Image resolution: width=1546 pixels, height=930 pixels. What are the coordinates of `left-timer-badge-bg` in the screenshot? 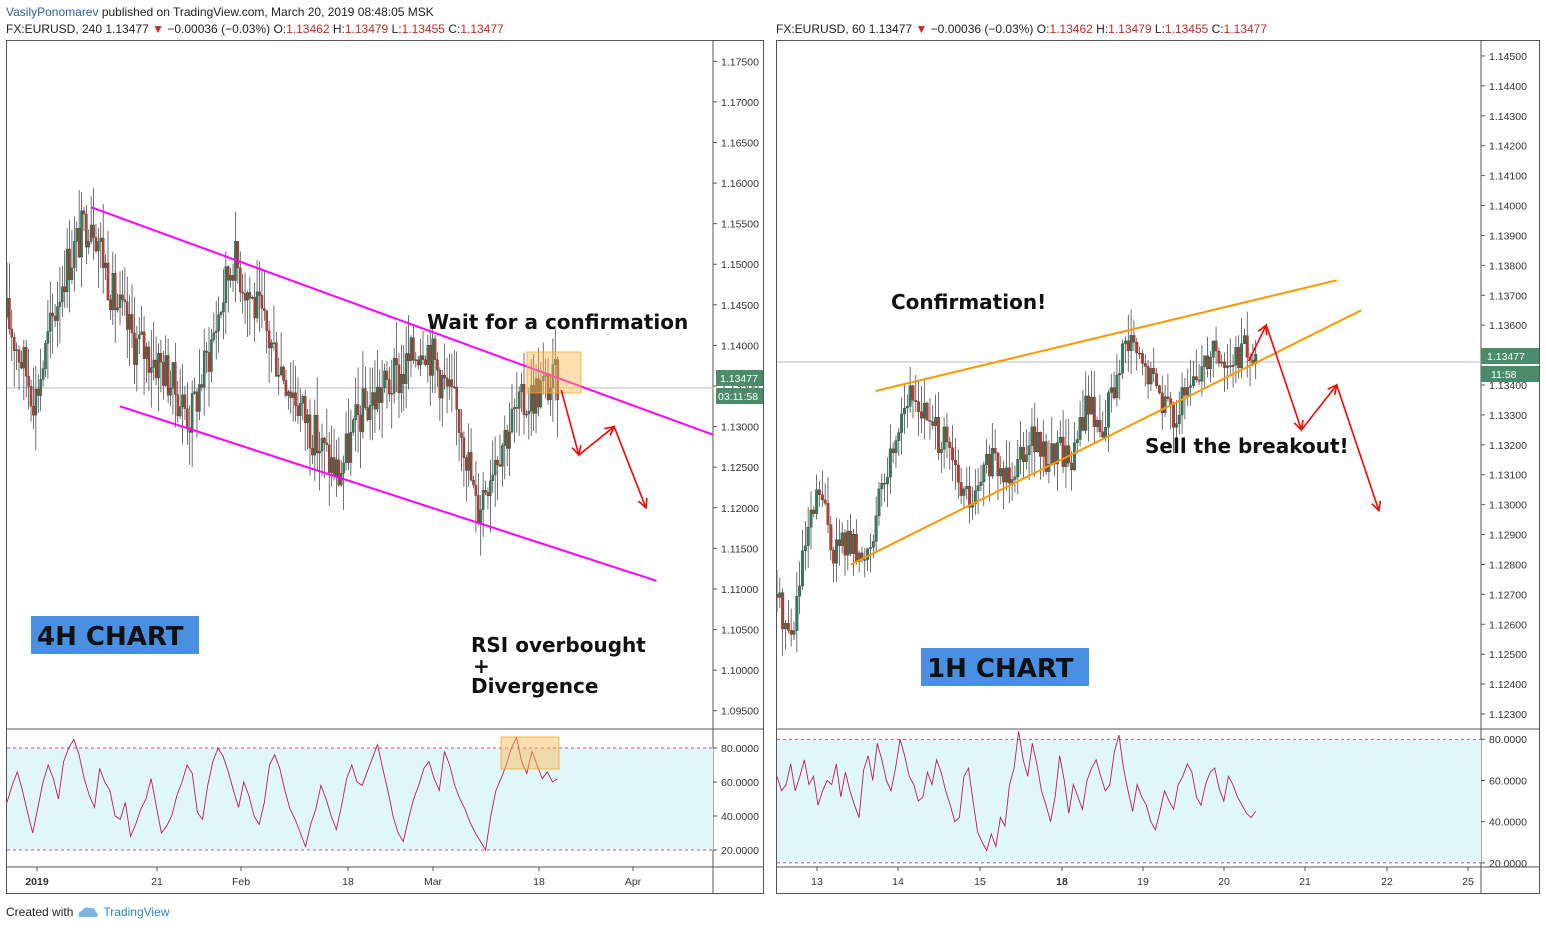 It's located at (739, 396).